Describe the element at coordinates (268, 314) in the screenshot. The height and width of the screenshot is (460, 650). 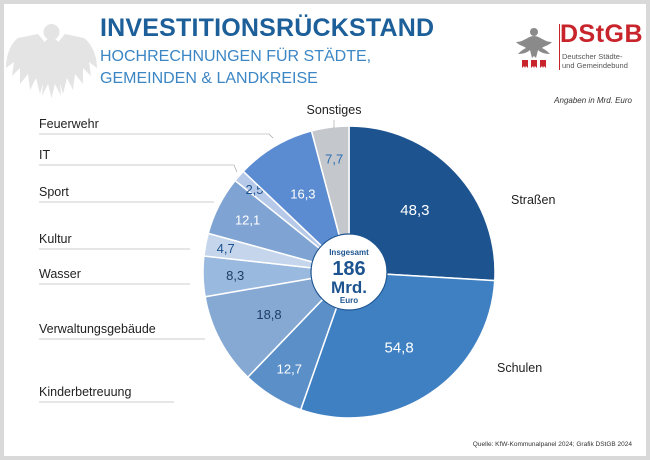
I see `value-label-verwaltungsgebaeude: 18,8` at that location.